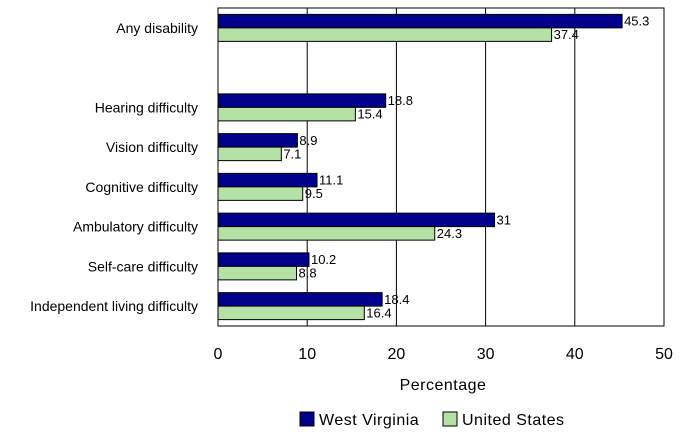 This screenshot has width=679, height=438. What do you see at coordinates (218, 354) in the screenshot?
I see `x-tick-label: 0` at bounding box center [218, 354].